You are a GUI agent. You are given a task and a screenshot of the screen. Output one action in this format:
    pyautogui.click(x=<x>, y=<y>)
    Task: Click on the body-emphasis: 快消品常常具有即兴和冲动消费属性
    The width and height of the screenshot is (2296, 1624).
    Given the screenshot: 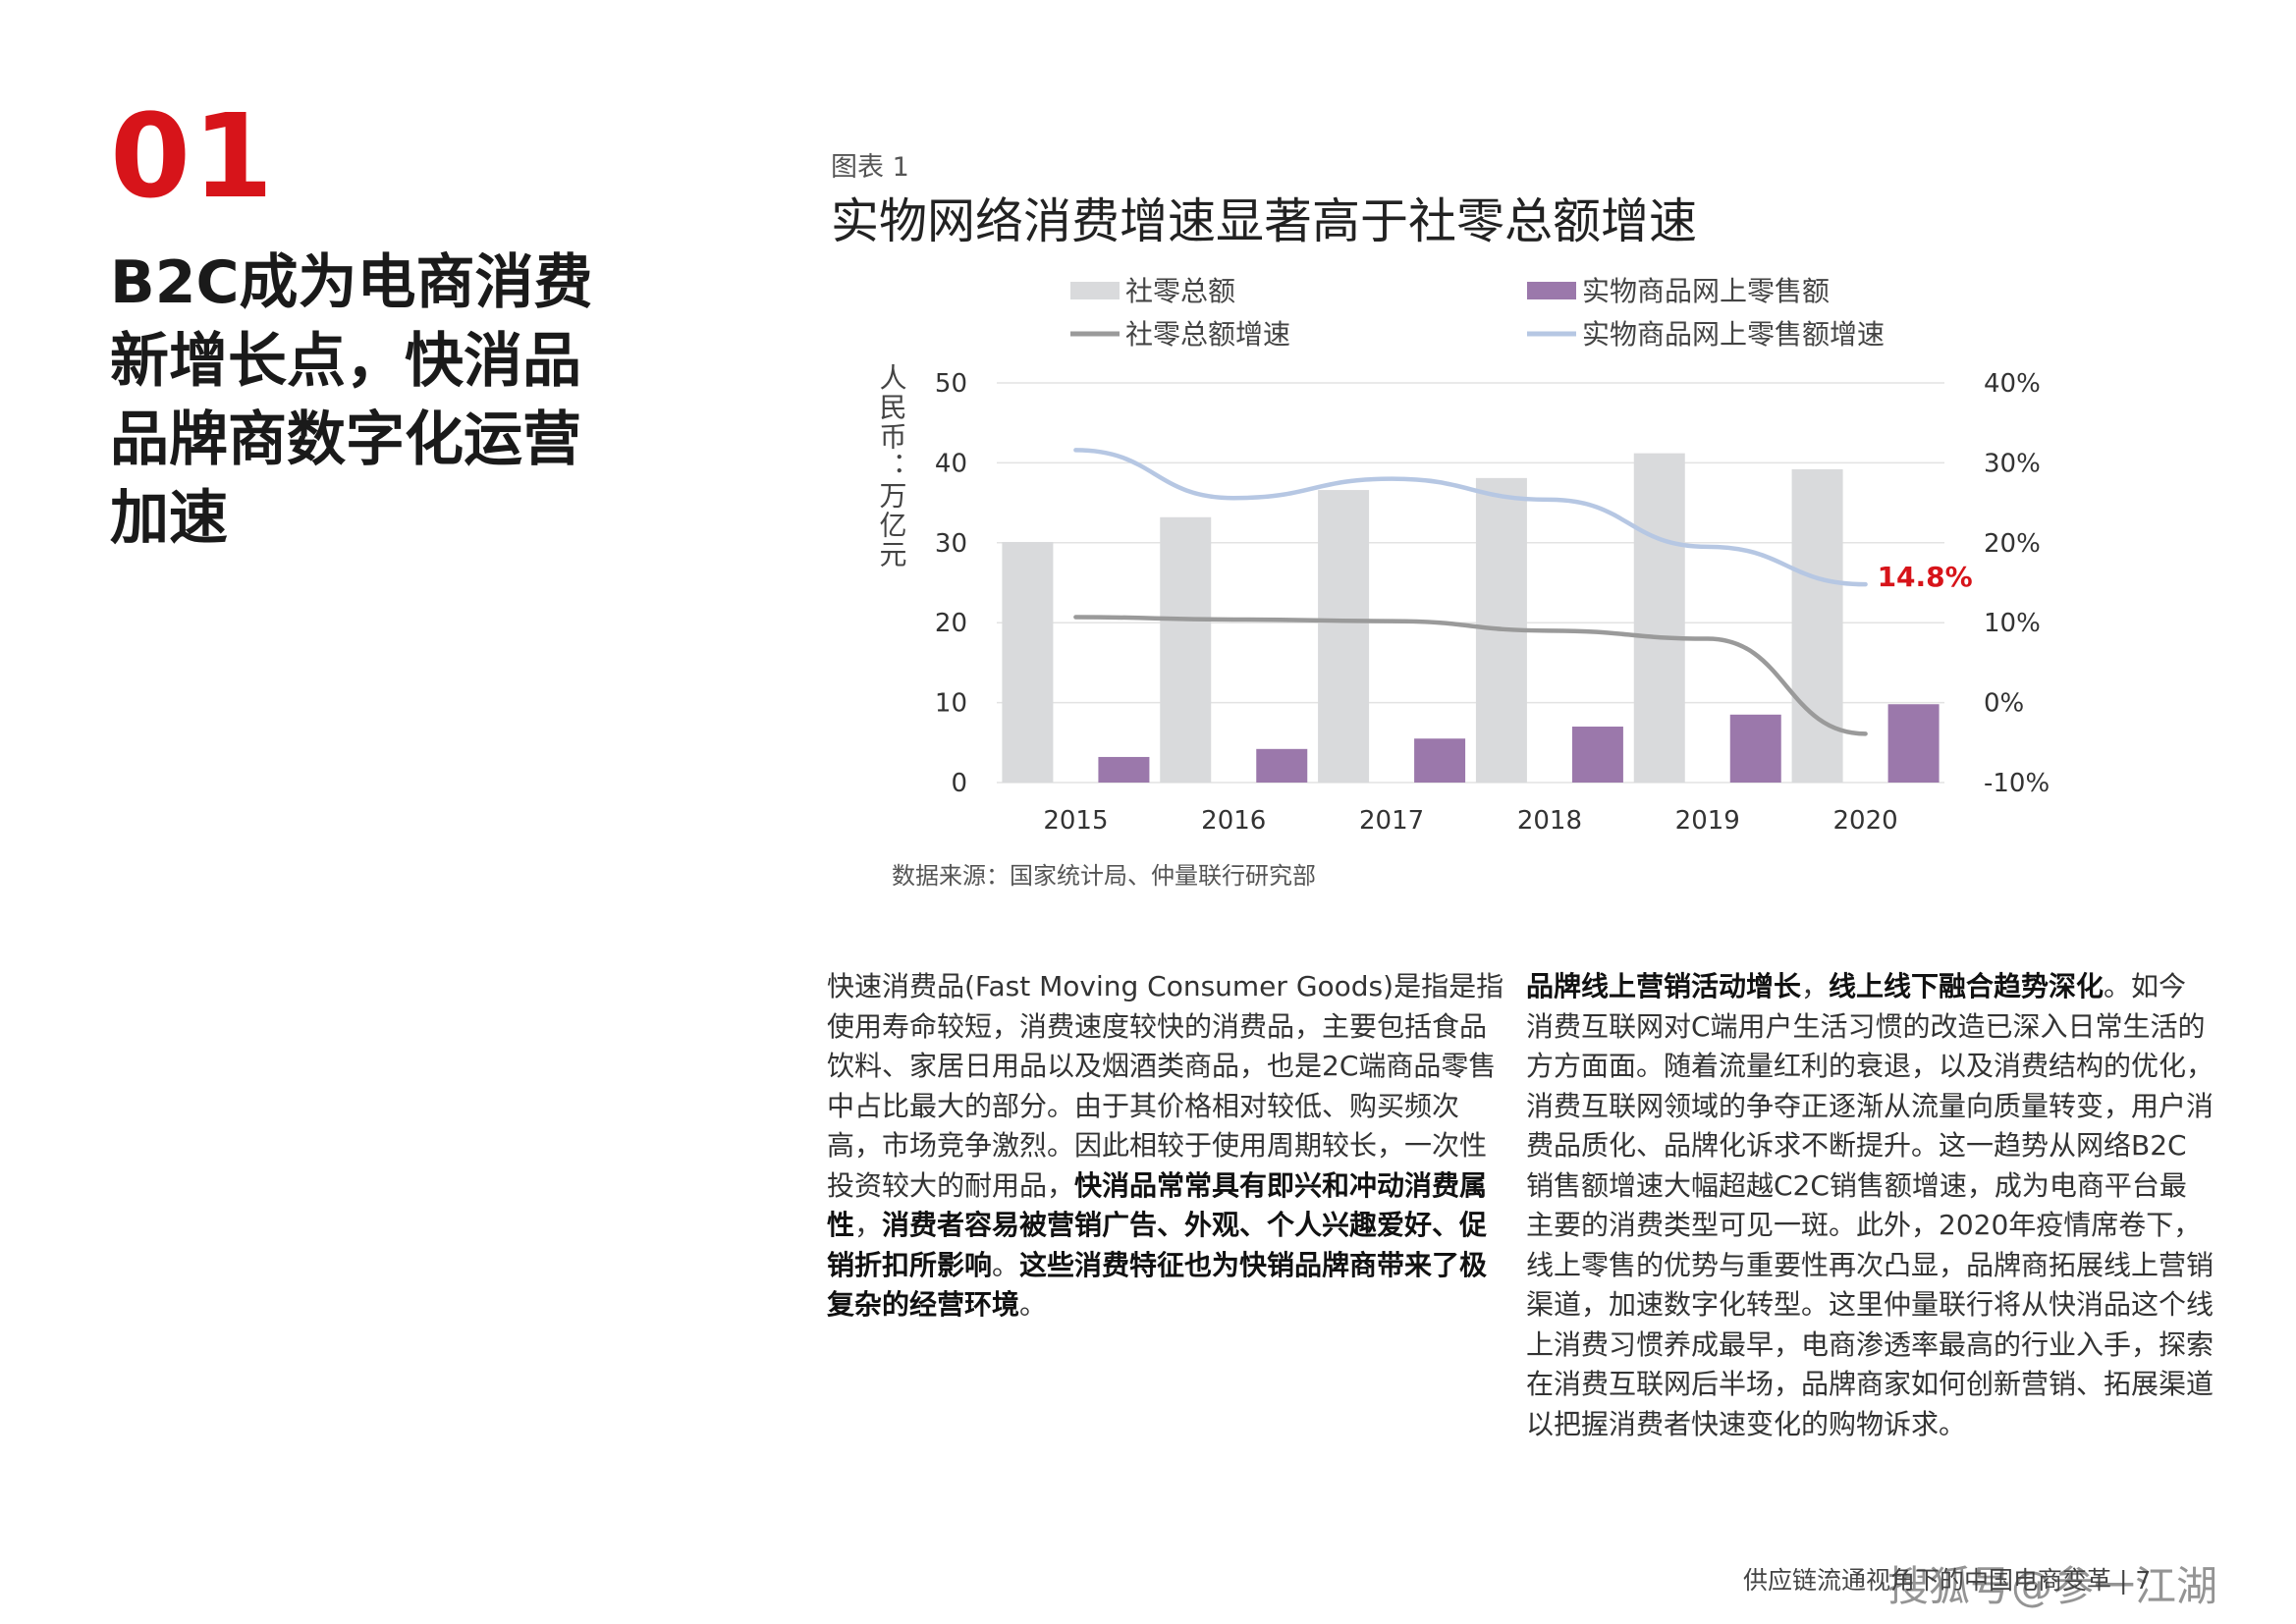 What is the action you would take?
    pyautogui.click(x=1157, y=1205)
    